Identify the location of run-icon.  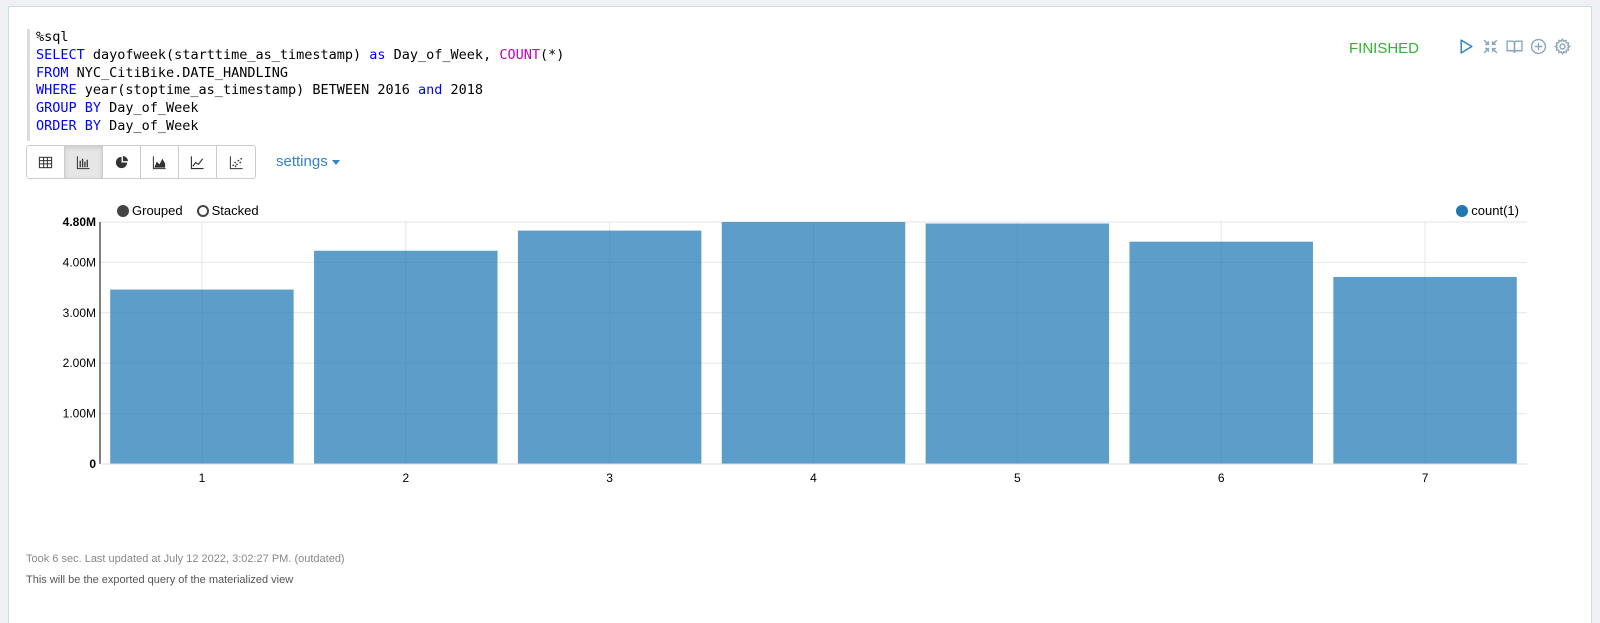
(1466, 46).